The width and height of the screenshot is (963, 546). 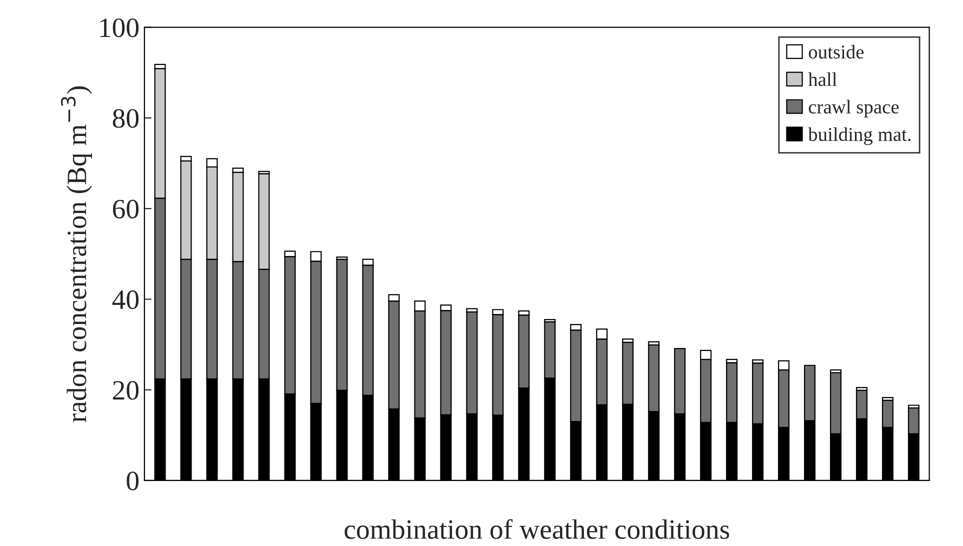 What do you see at coordinates (119, 28) in the screenshot?
I see `y-tick-label: 100` at bounding box center [119, 28].